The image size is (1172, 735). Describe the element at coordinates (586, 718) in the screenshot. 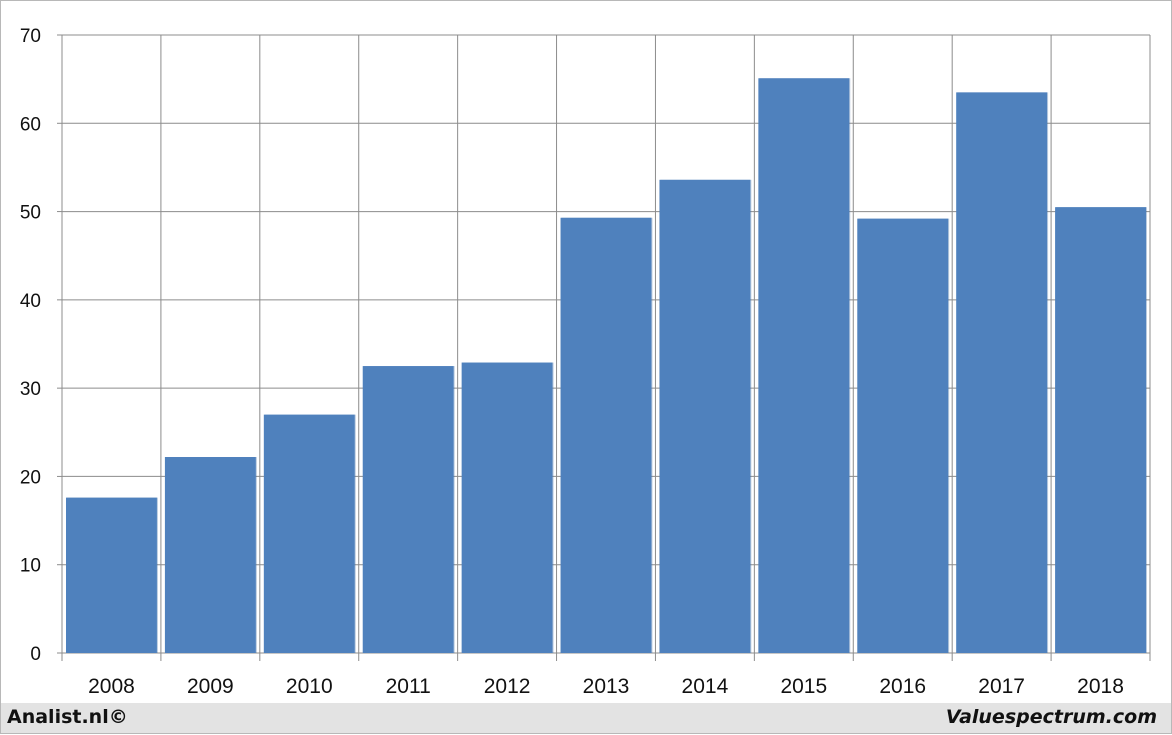

I see `footer-bar: Analist.nl© Valuespectrum.com` at that location.